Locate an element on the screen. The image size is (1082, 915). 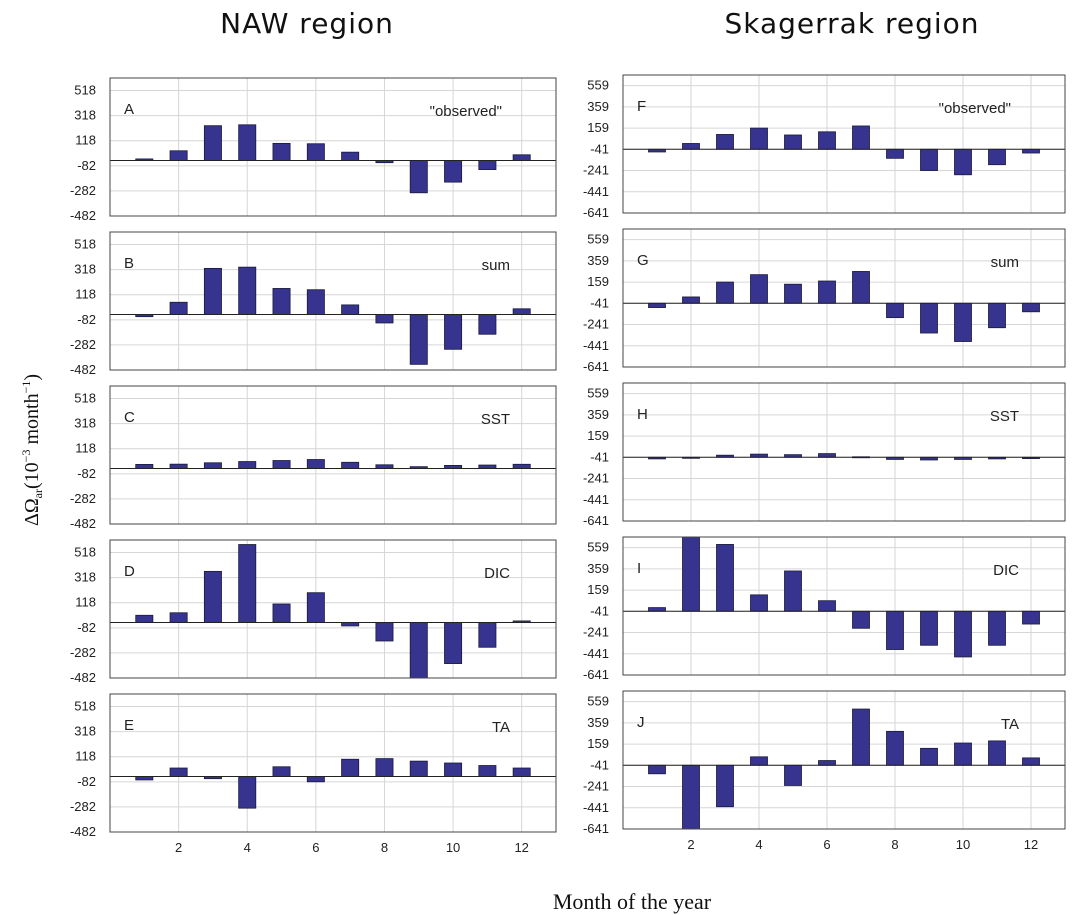
panel-A: 518 318 118 -82 -282 -482 A "observed" is located at coordinates (313, 150).